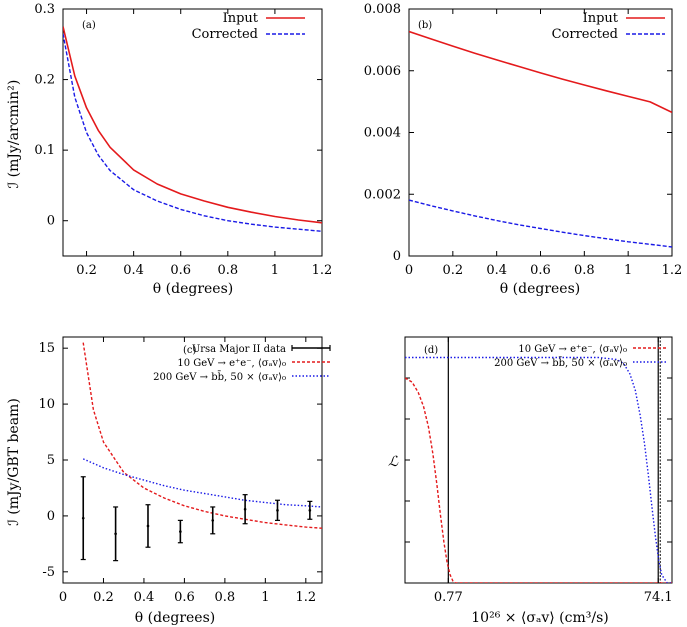 The image size is (687, 627). Describe the element at coordinates (103, 597) in the screenshot. I see `panel-c-xtick-label: 0.2` at that location.